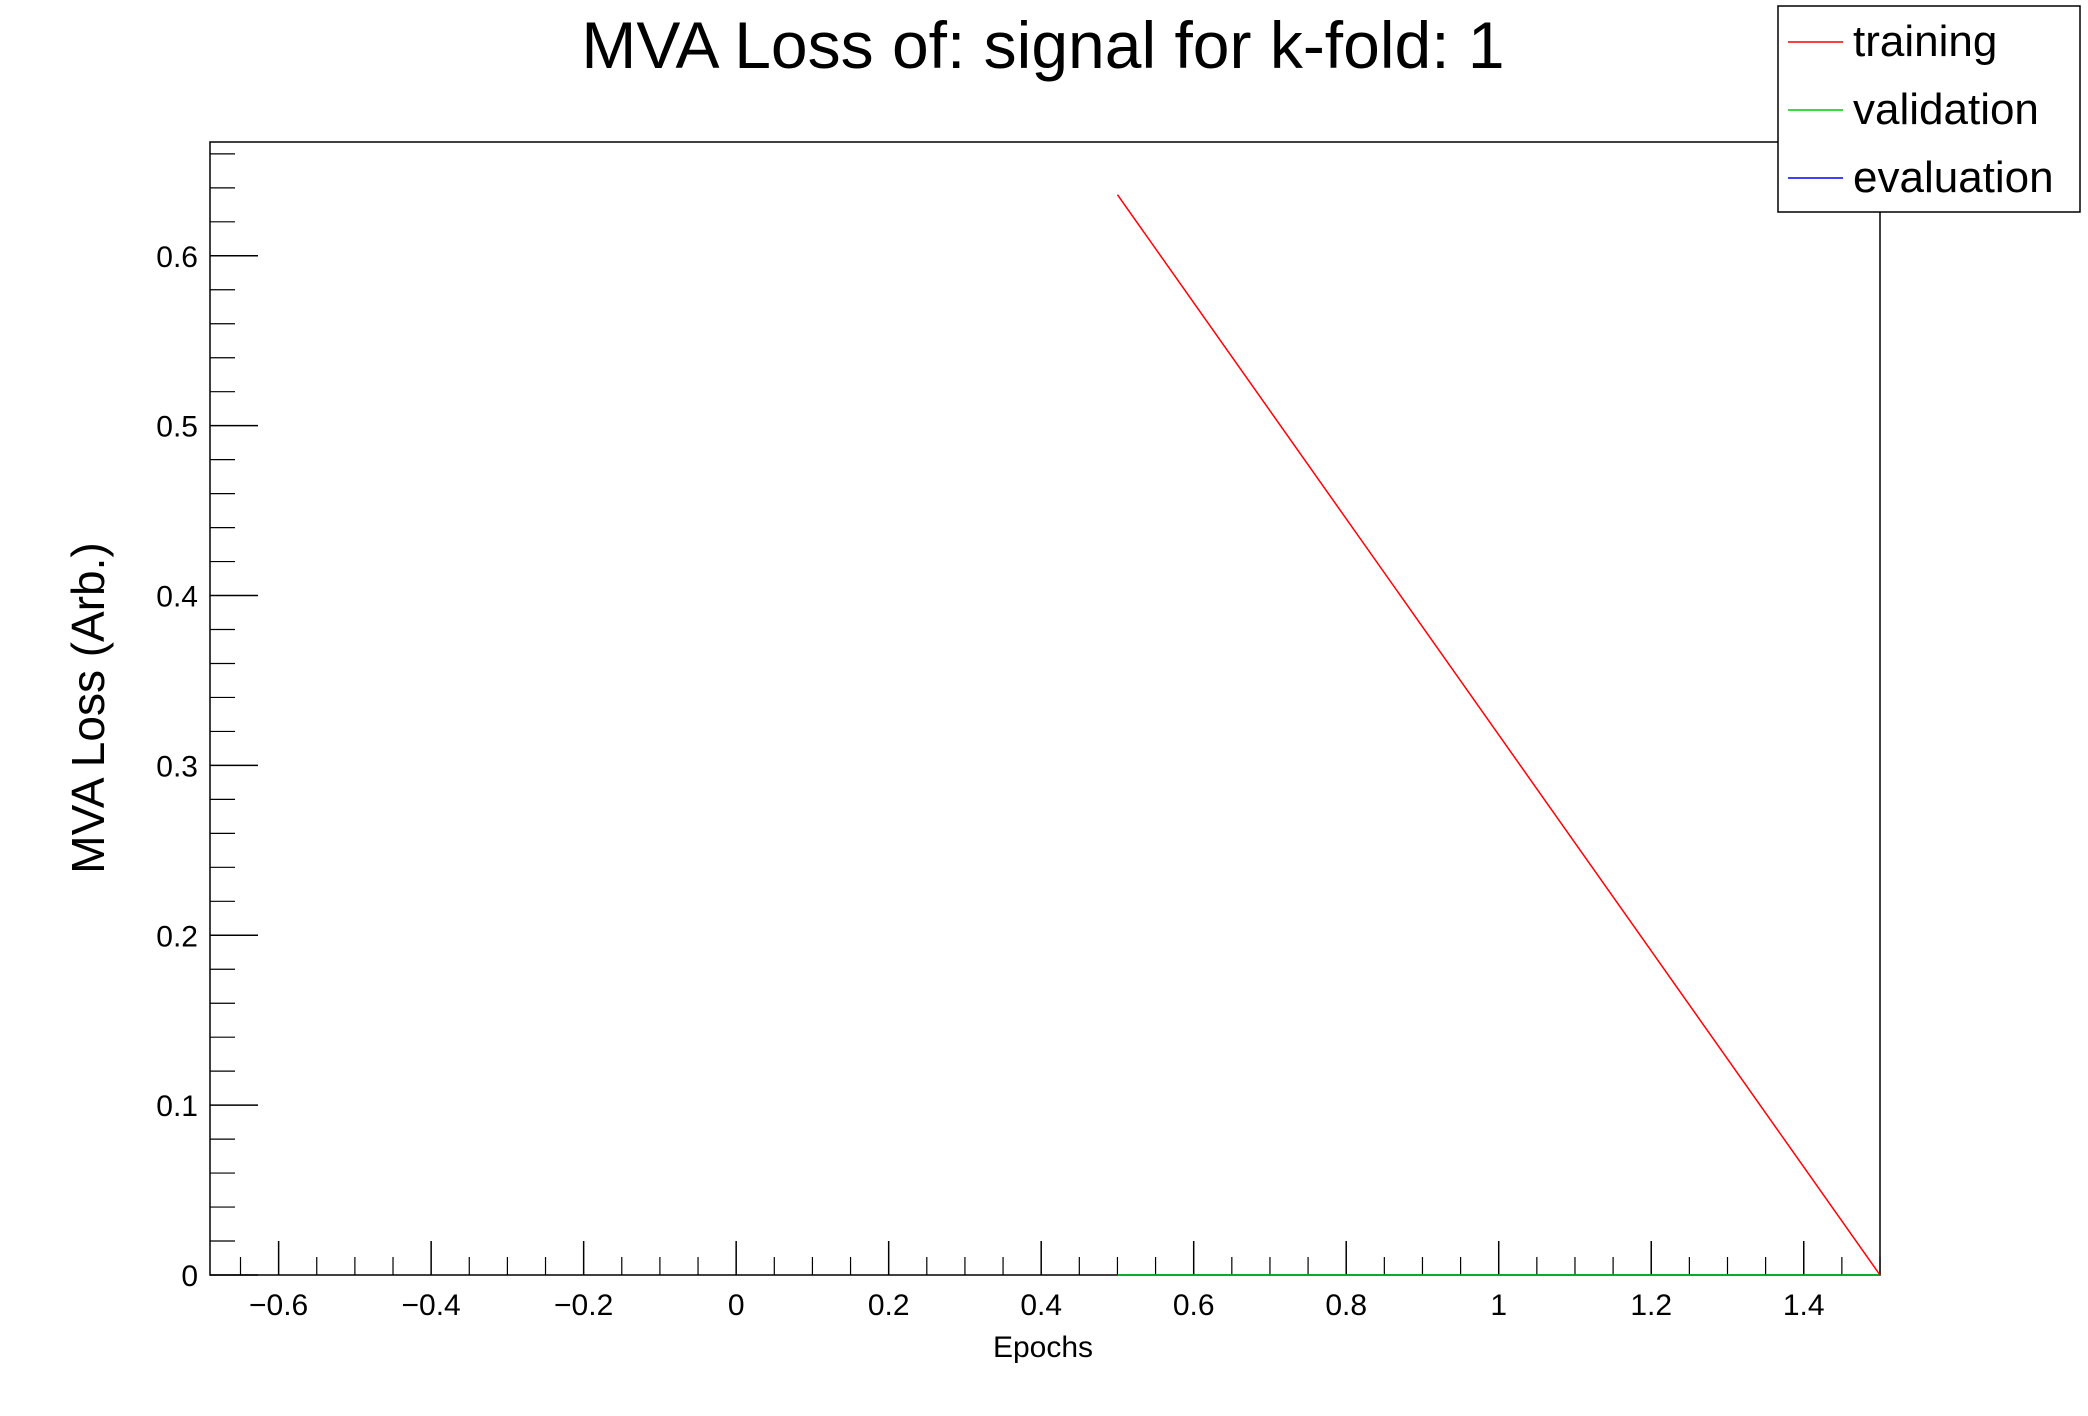  I want to click on chart-title: MVA Loss of: signal for k-fold: 1, so click(1042, 45).